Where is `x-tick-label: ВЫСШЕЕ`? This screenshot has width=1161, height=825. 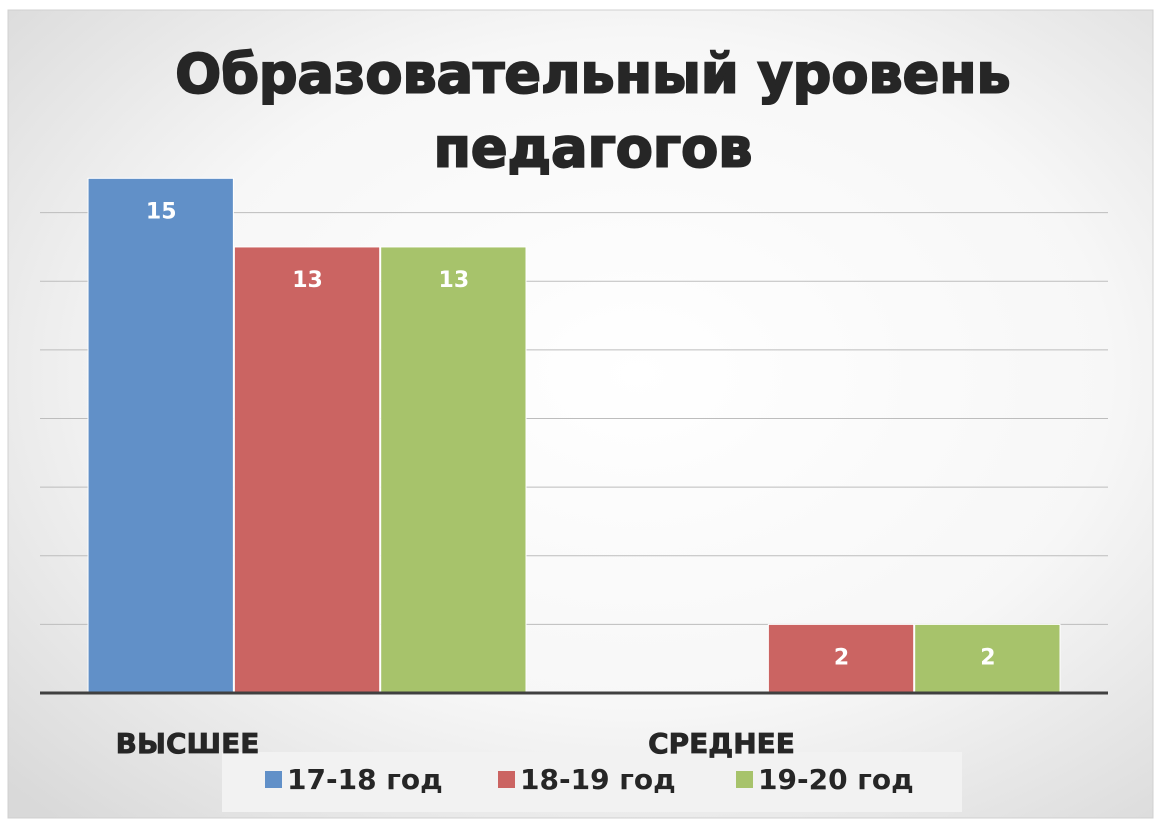 x-tick-label: ВЫСШЕЕ is located at coordinates (188, 743).